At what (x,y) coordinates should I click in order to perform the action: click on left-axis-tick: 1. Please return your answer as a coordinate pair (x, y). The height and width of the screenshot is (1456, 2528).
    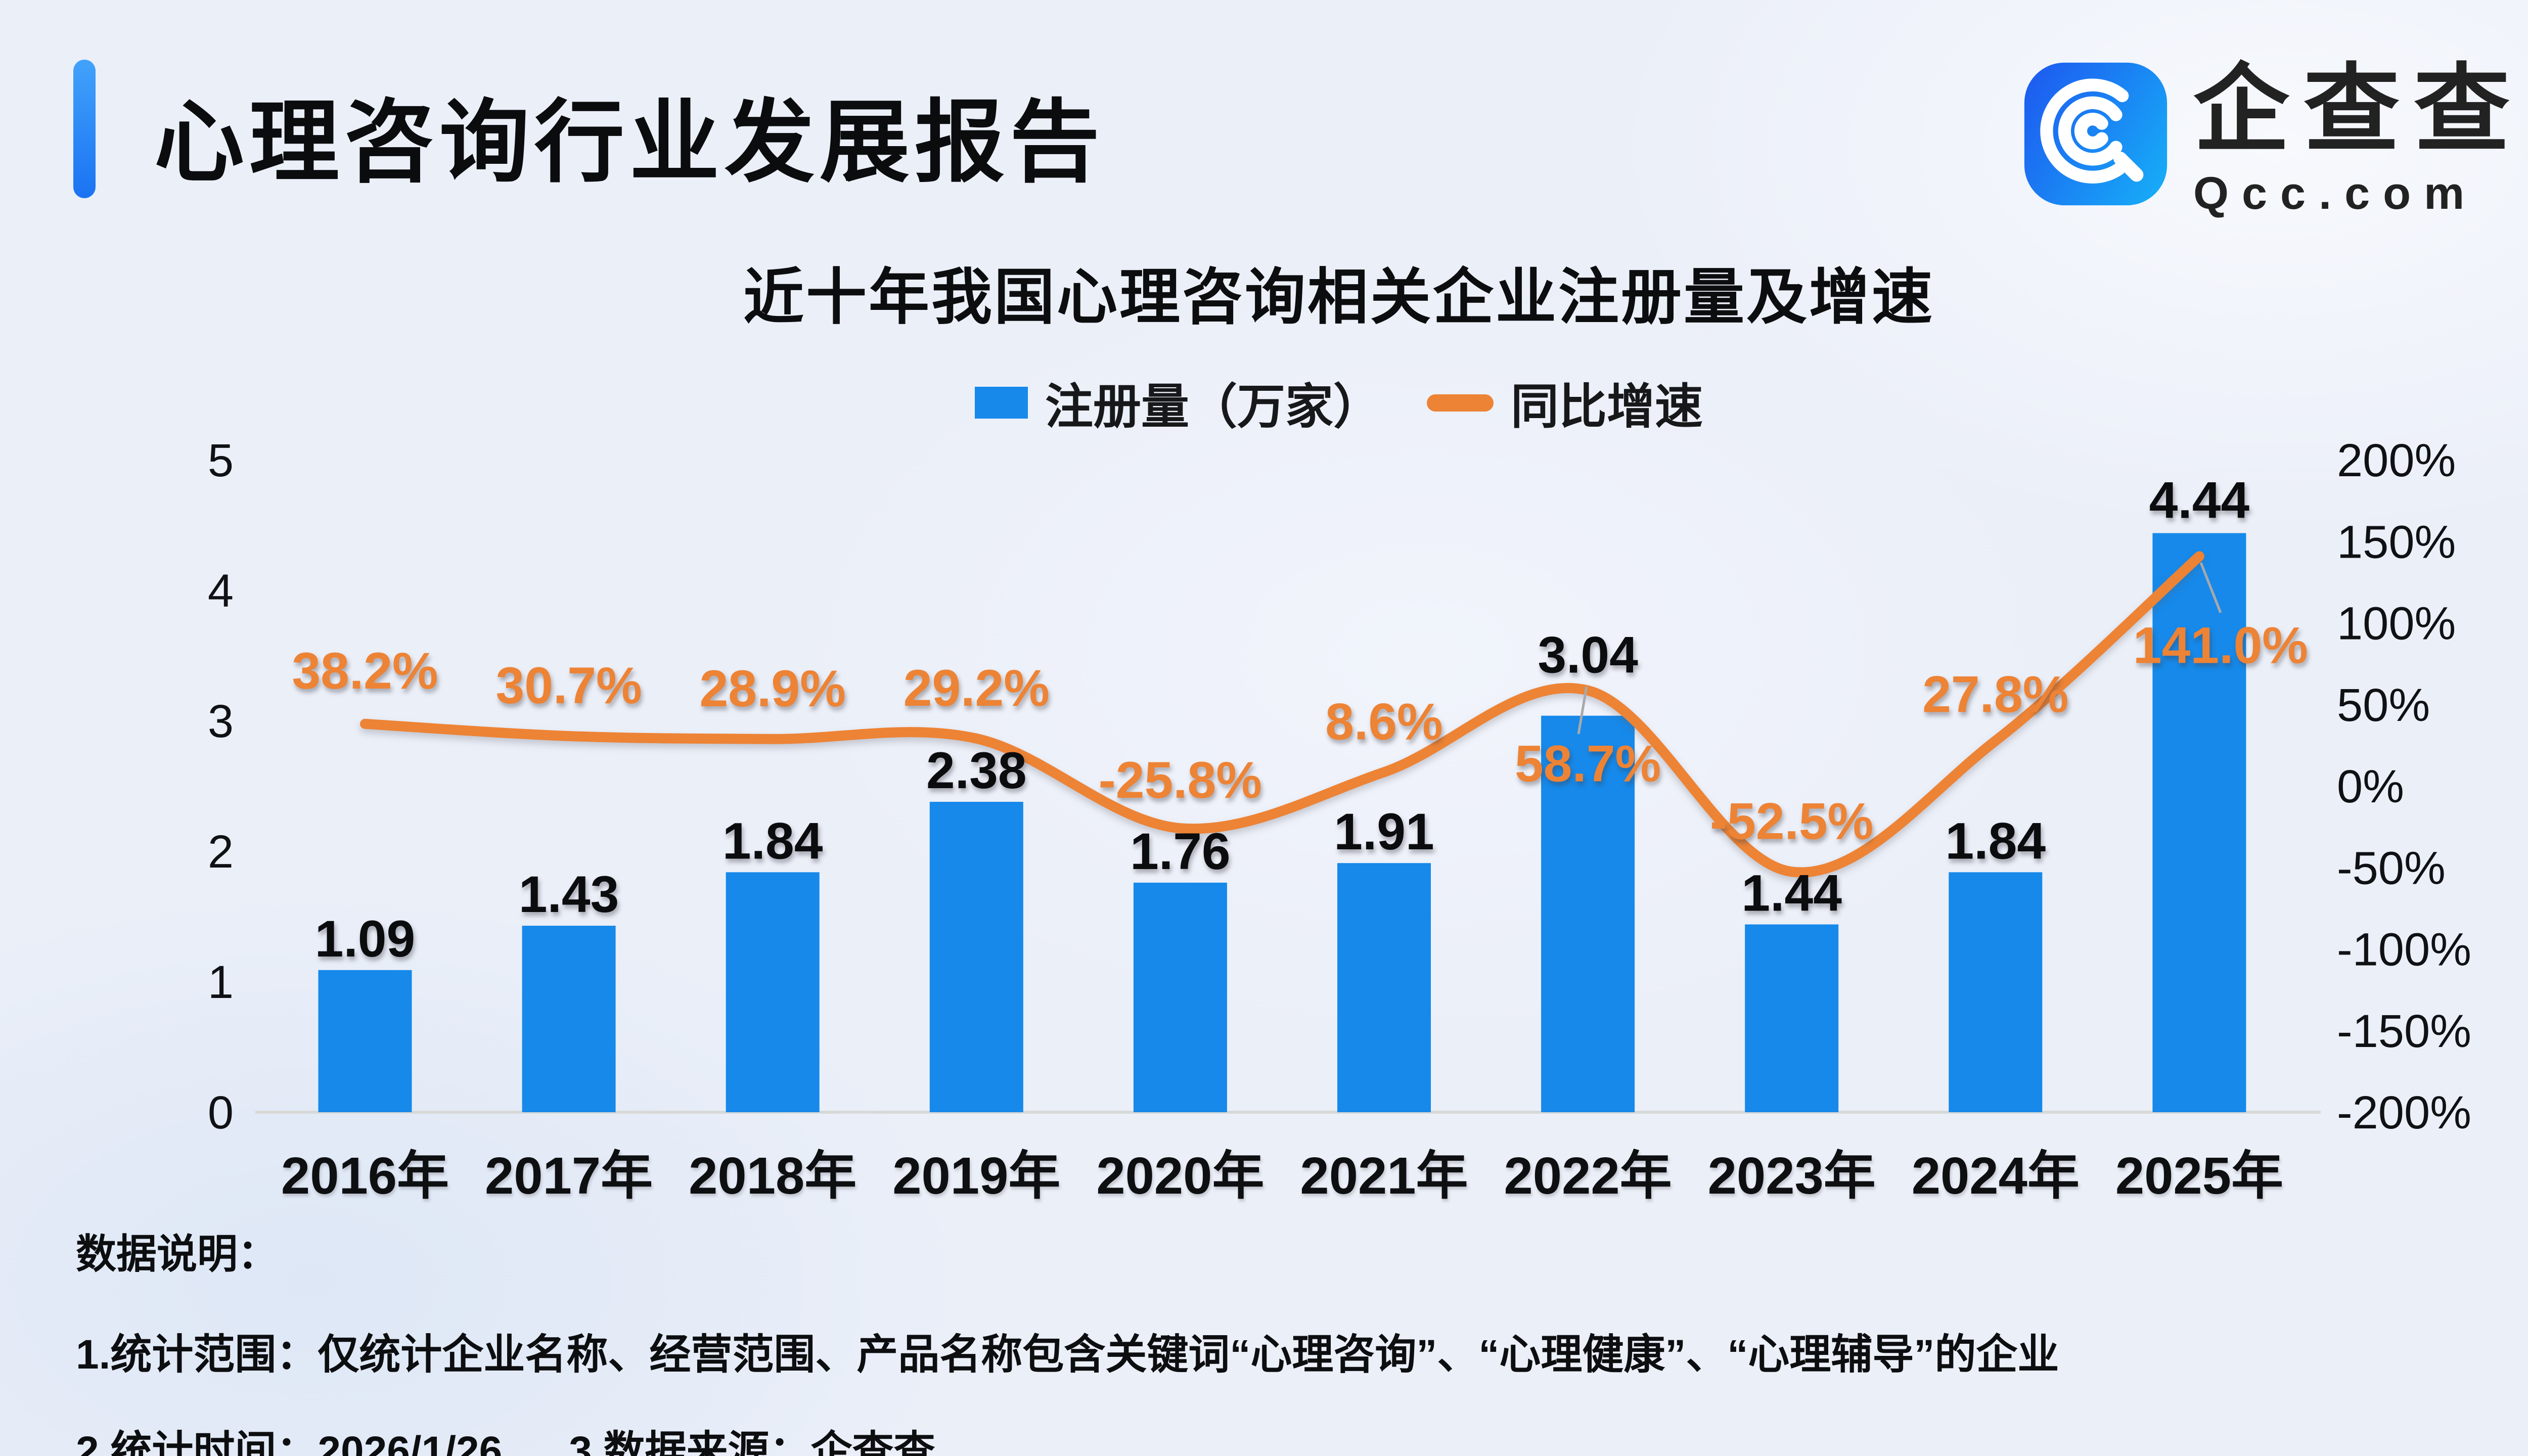
    Looking at the image, I should click on (221, 982).